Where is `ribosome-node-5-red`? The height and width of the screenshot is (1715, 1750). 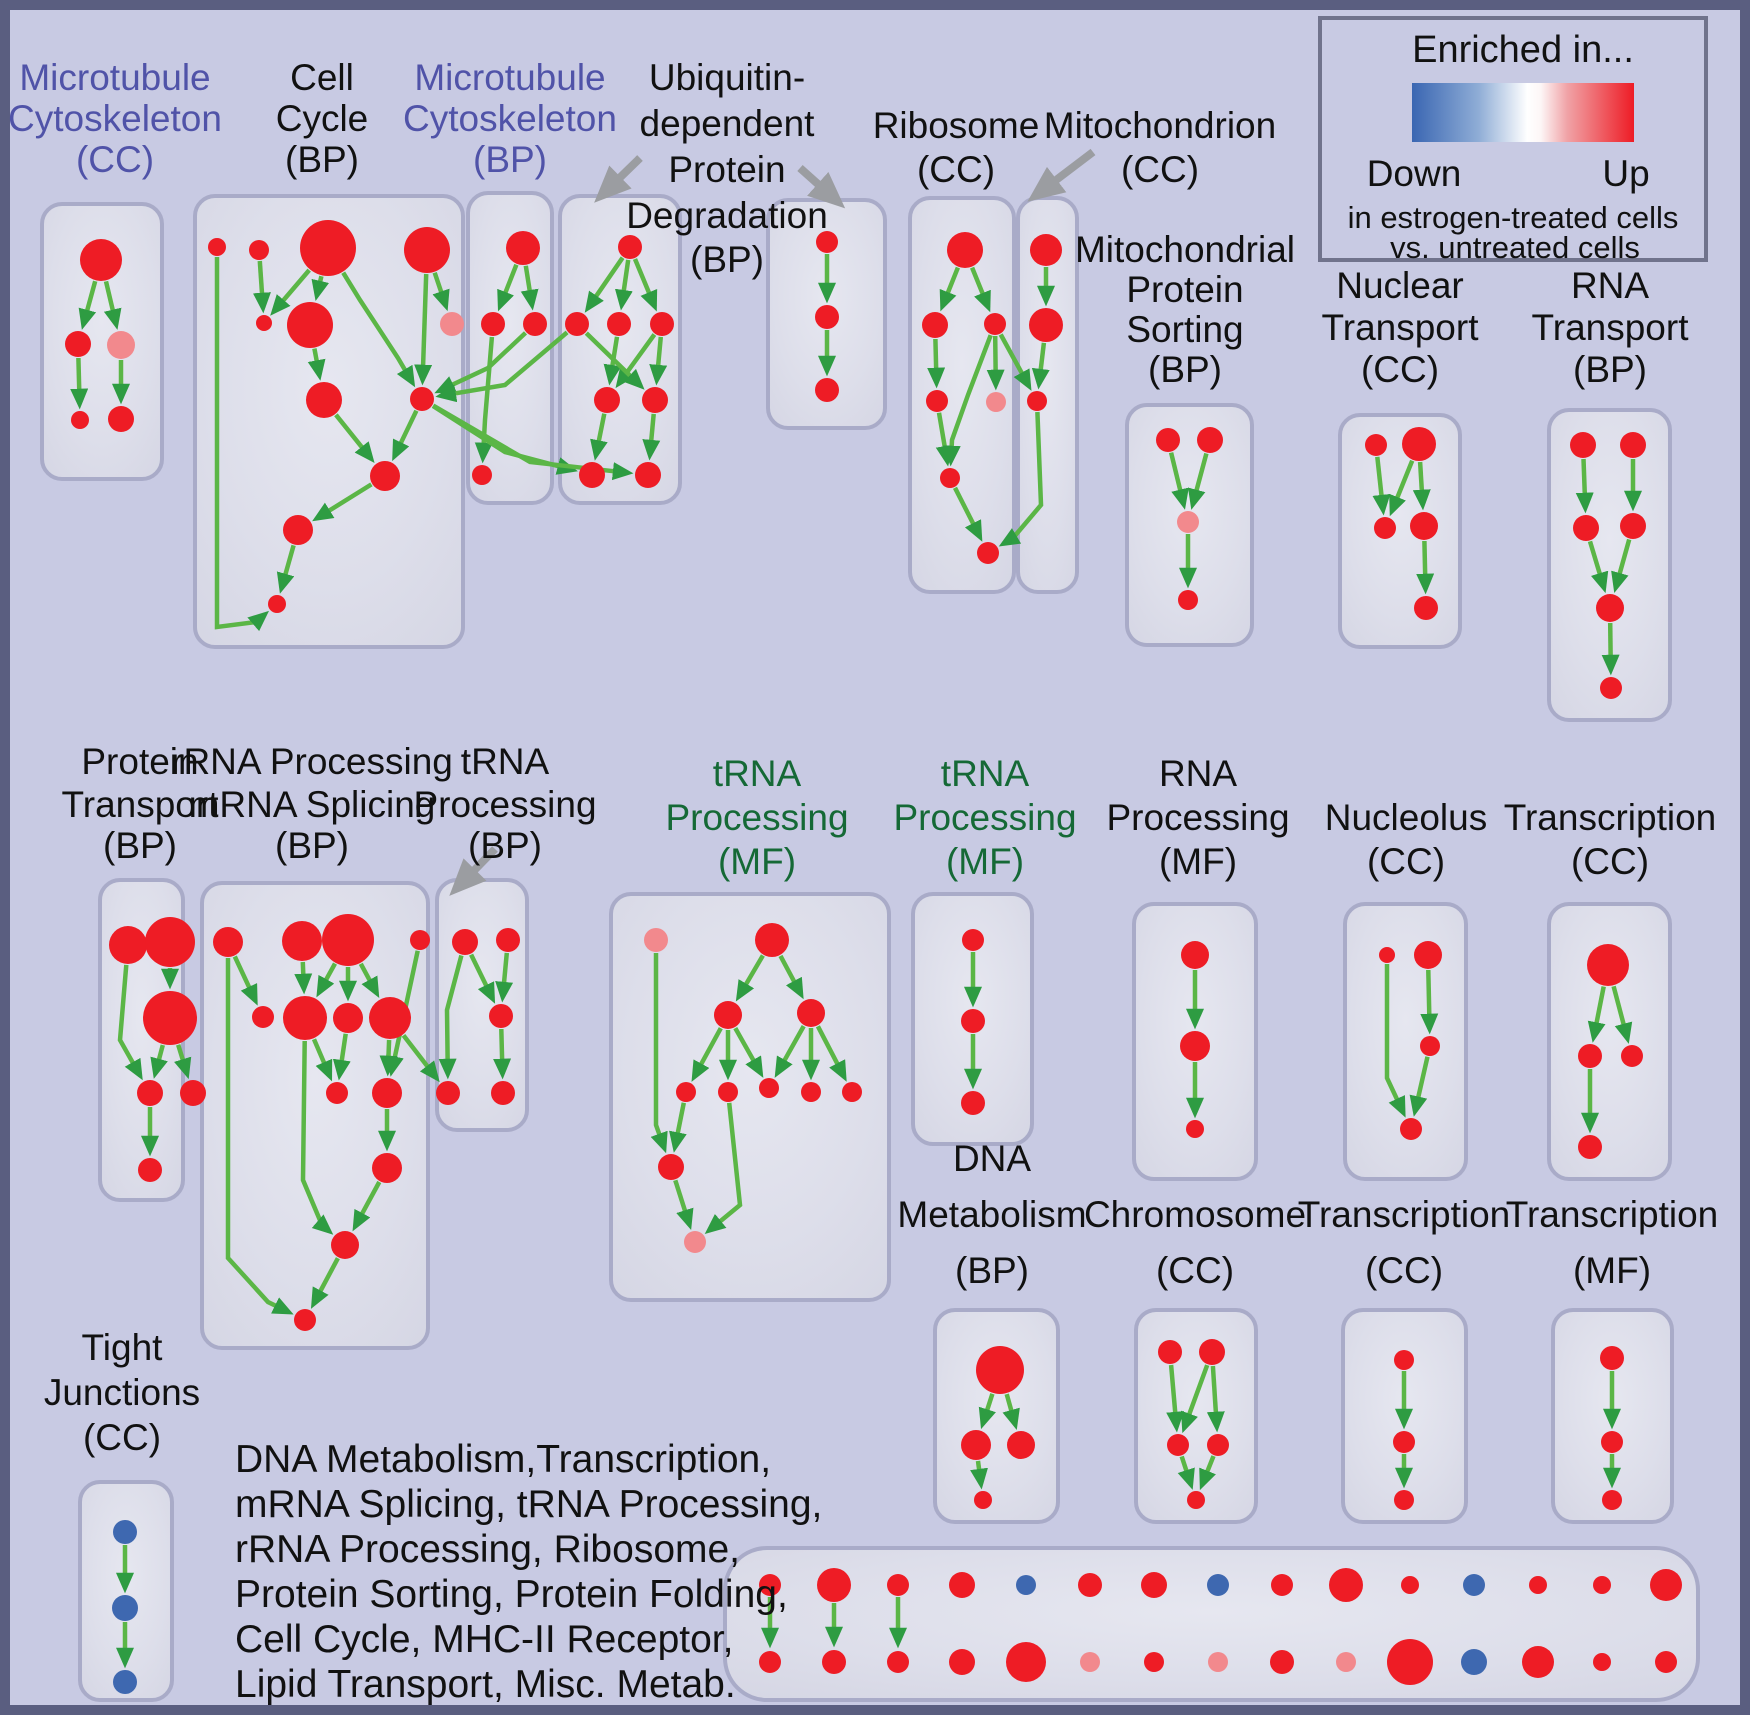 ribosome-node-5-red is located at coordinates (950, 478).